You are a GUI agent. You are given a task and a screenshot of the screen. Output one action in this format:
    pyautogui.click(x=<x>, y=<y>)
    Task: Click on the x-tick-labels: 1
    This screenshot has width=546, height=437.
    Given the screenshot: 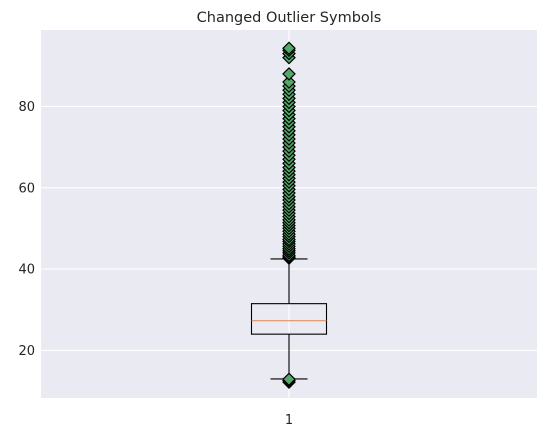 What is the action you would take?
    pyautogui.click(x=289, y=420)
    